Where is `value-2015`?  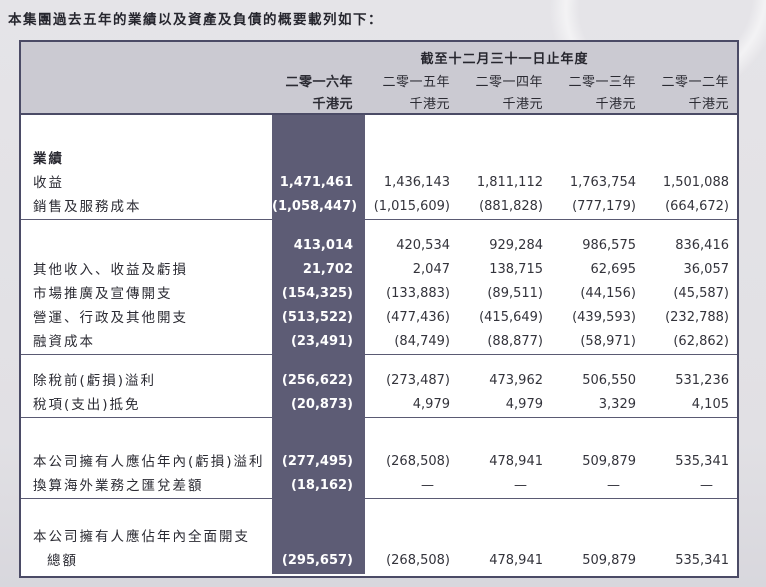 value-2015 is located at coordinates (411, 537).